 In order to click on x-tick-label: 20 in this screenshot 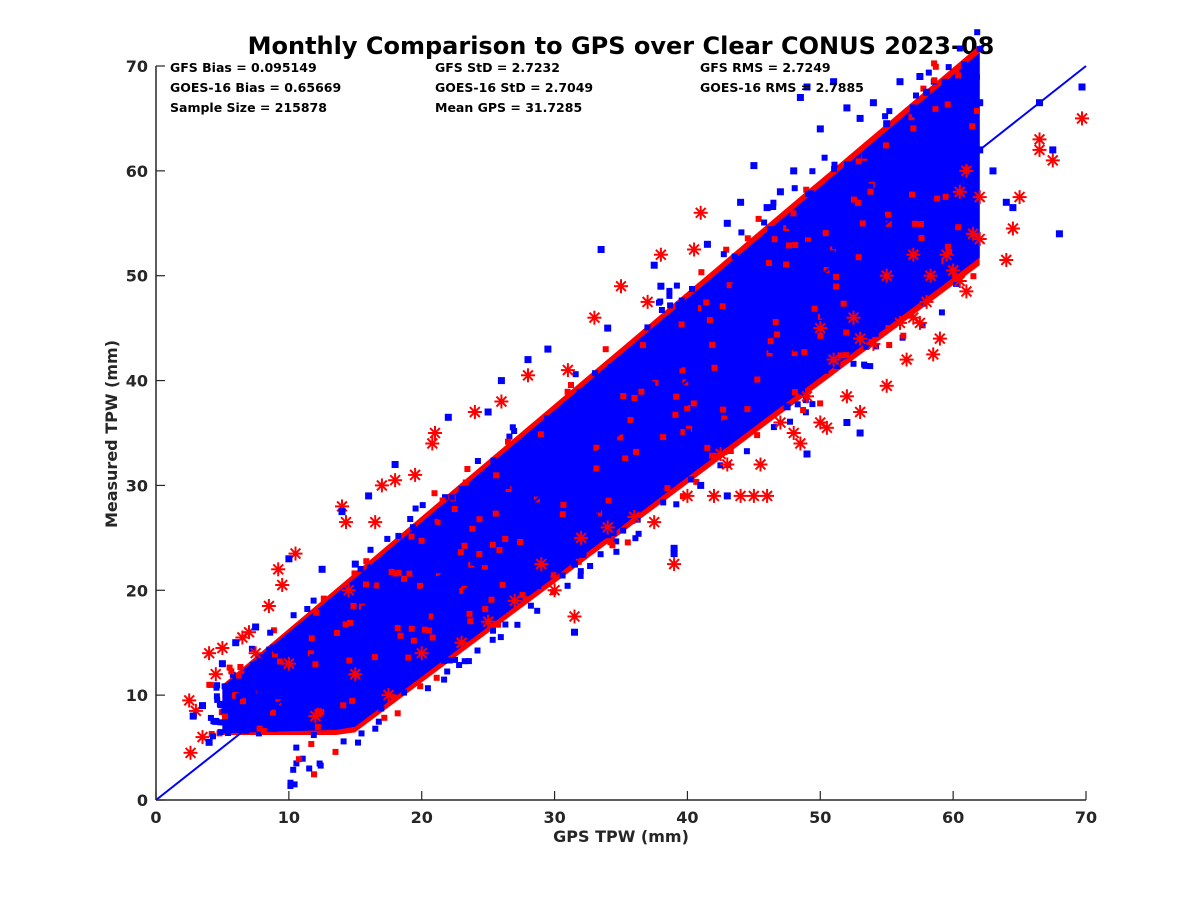, I will do `click(422, 817)`.